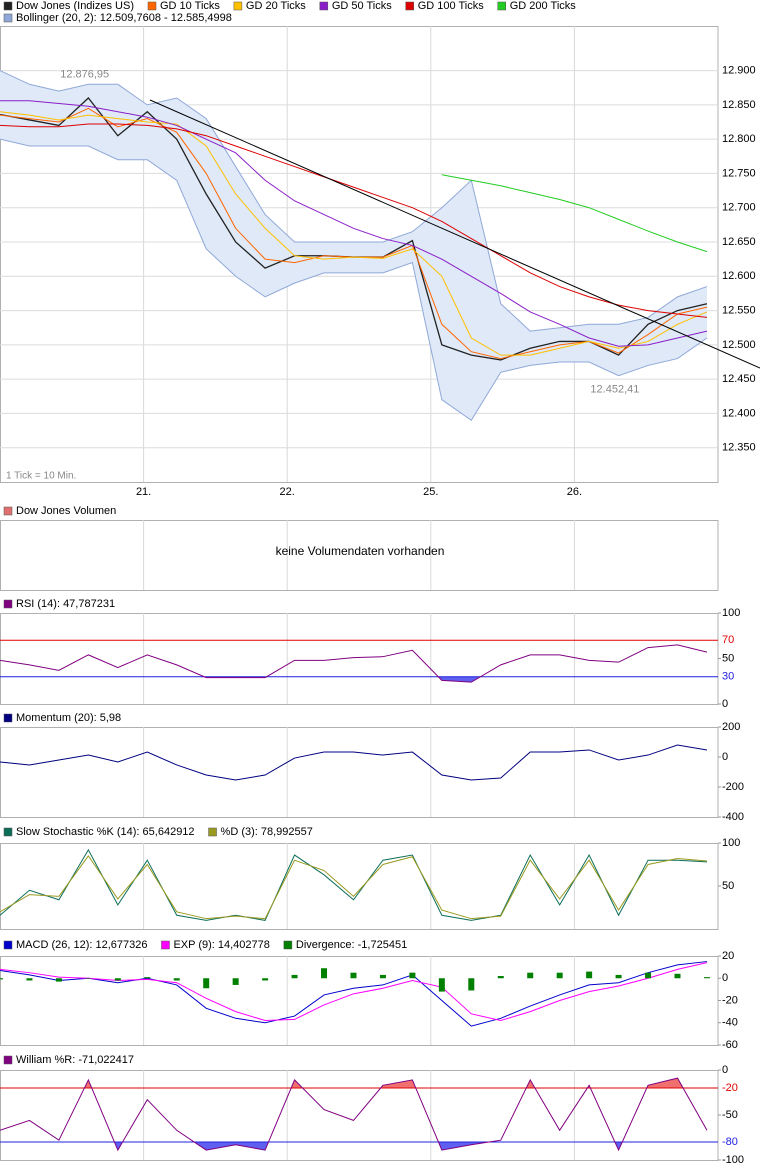 This screenshot has height=1168, width=760. I want to click on y-tick-label: 12.500, so click(739, 345).